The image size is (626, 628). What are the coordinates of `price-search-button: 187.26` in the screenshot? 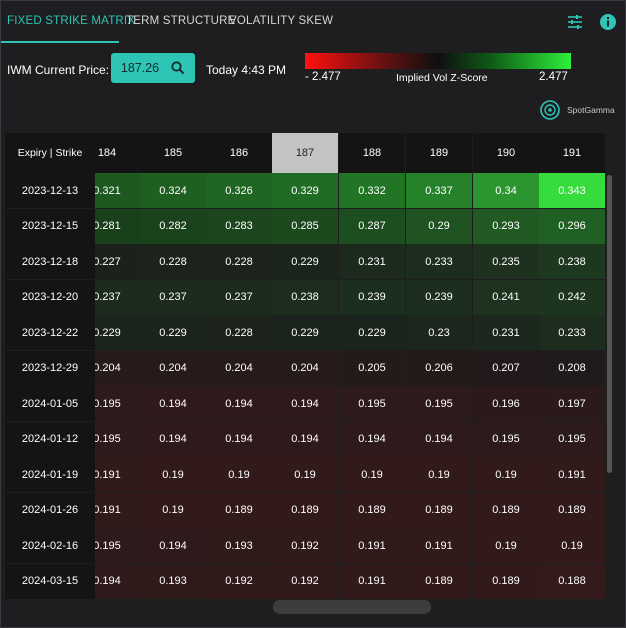 It's located at (153, 68).